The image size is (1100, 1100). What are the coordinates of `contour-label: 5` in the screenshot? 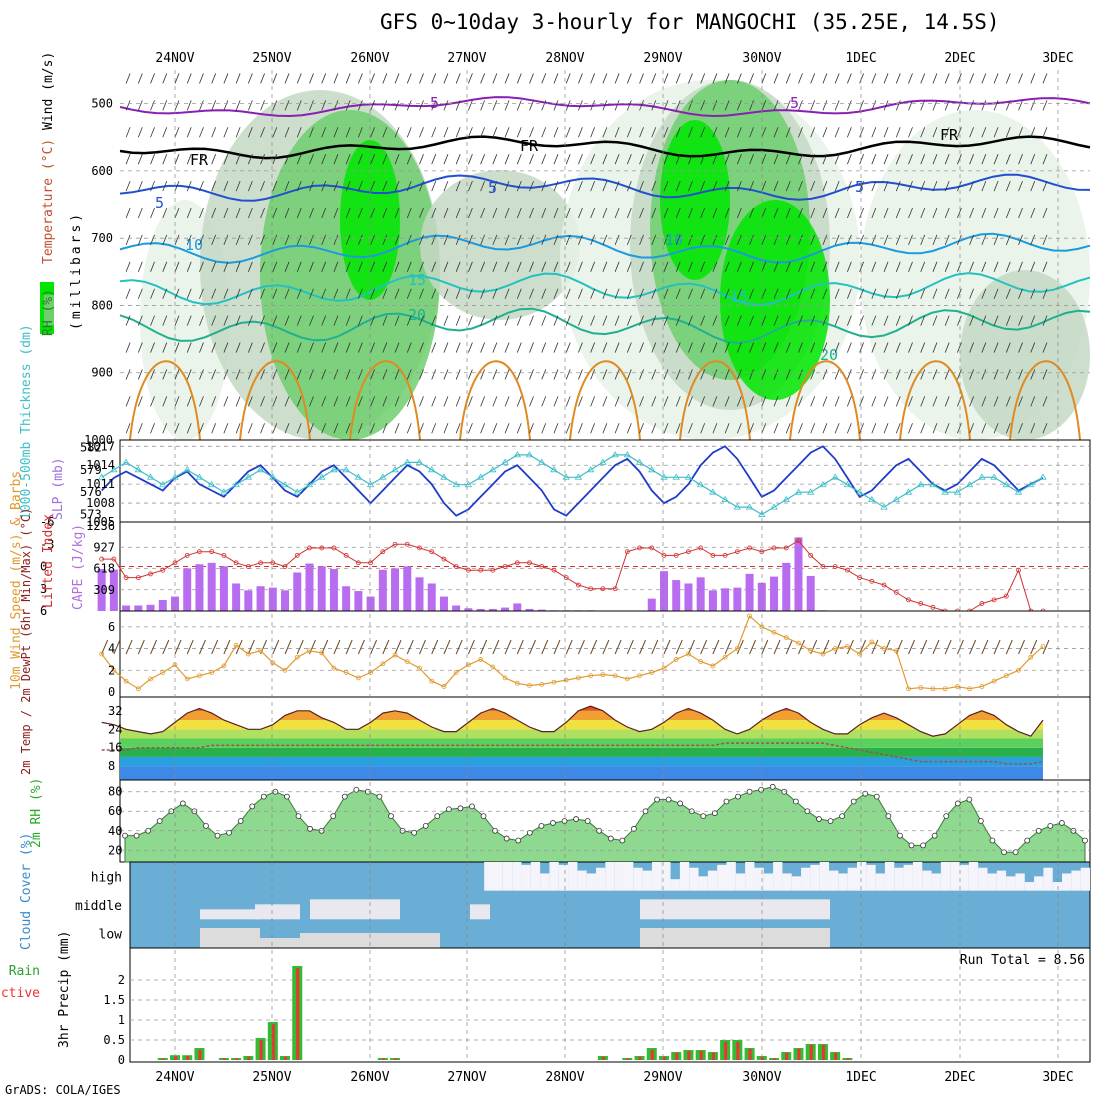 It's located at (859, 187).